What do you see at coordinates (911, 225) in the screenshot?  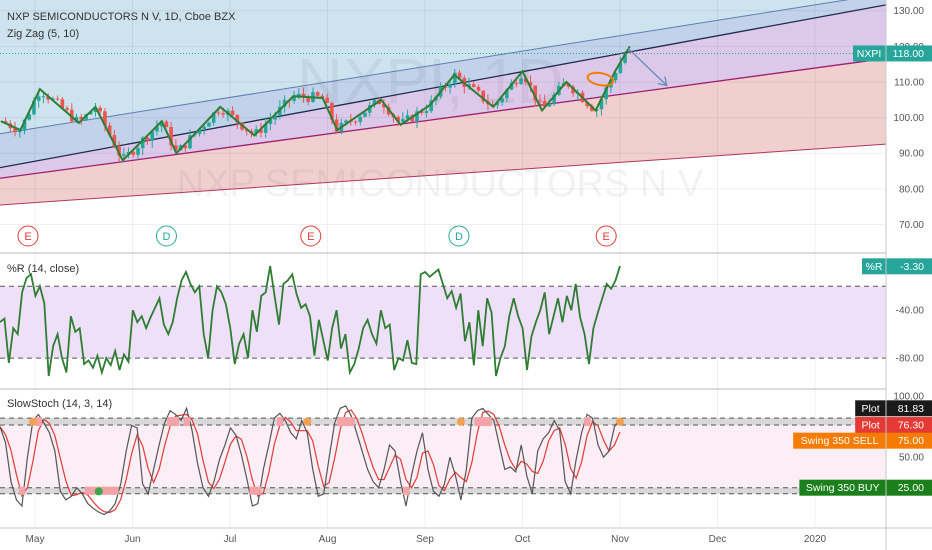 I see `price-tick-label: 70.00` at bounding box center [911, 225].